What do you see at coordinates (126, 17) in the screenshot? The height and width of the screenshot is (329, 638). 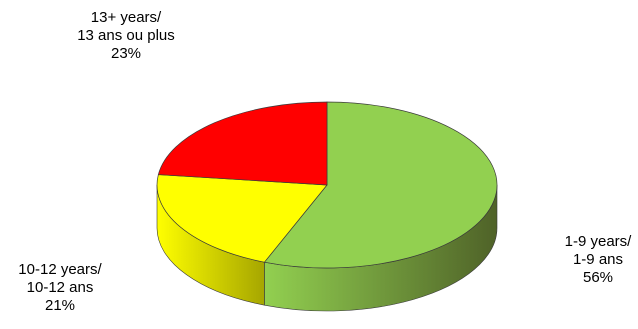 I see `slice-label-2-line-0: 13+ years/` at bounding box center [126, 17].